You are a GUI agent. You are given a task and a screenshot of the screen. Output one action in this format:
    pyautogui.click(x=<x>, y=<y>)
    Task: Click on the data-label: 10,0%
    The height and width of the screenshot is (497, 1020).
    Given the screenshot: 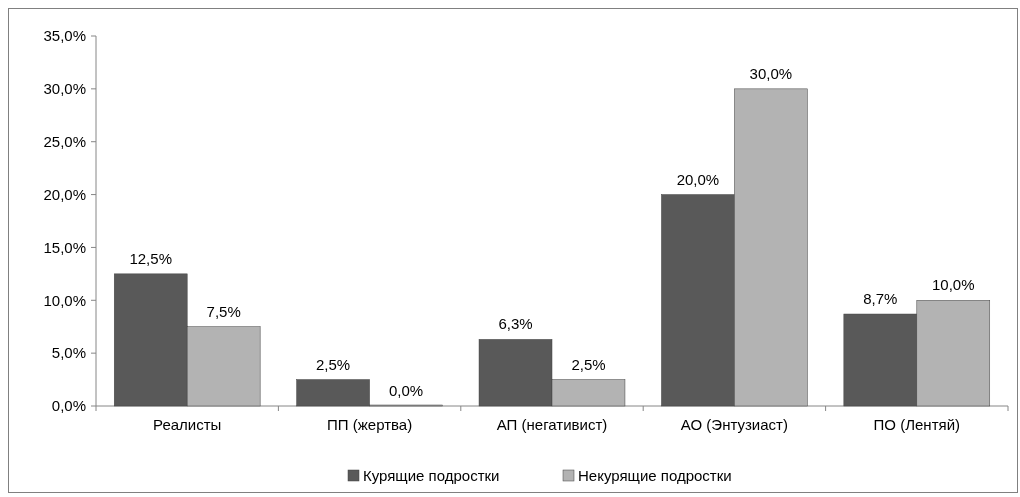 What is the action you would take?
    pyautogui.click(x=953, y=285)
    